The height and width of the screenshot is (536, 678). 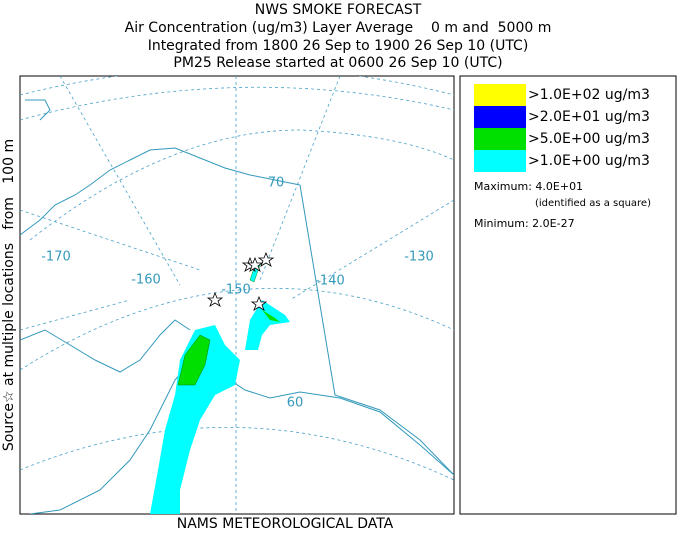 What do you see at coordinates (9, 295) in the screenshot?
I see `side-label: Source☆ at multiple locations from 100 m` at bounding box center [9, 295].